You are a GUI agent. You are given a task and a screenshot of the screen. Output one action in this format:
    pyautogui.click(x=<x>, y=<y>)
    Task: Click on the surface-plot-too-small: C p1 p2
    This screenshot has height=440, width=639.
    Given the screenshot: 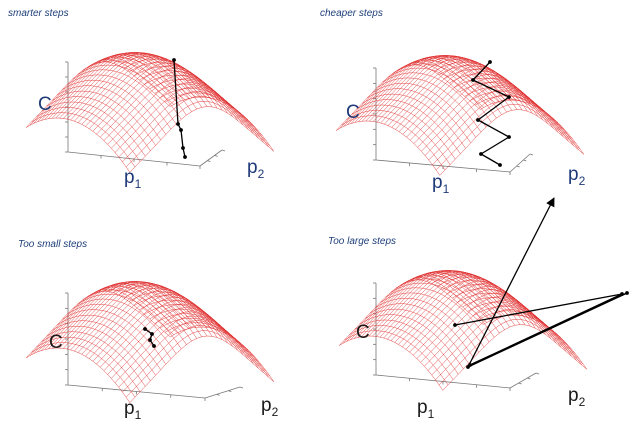 What is the action you would take?
    pyautogui.click(x=152, y=351)
    